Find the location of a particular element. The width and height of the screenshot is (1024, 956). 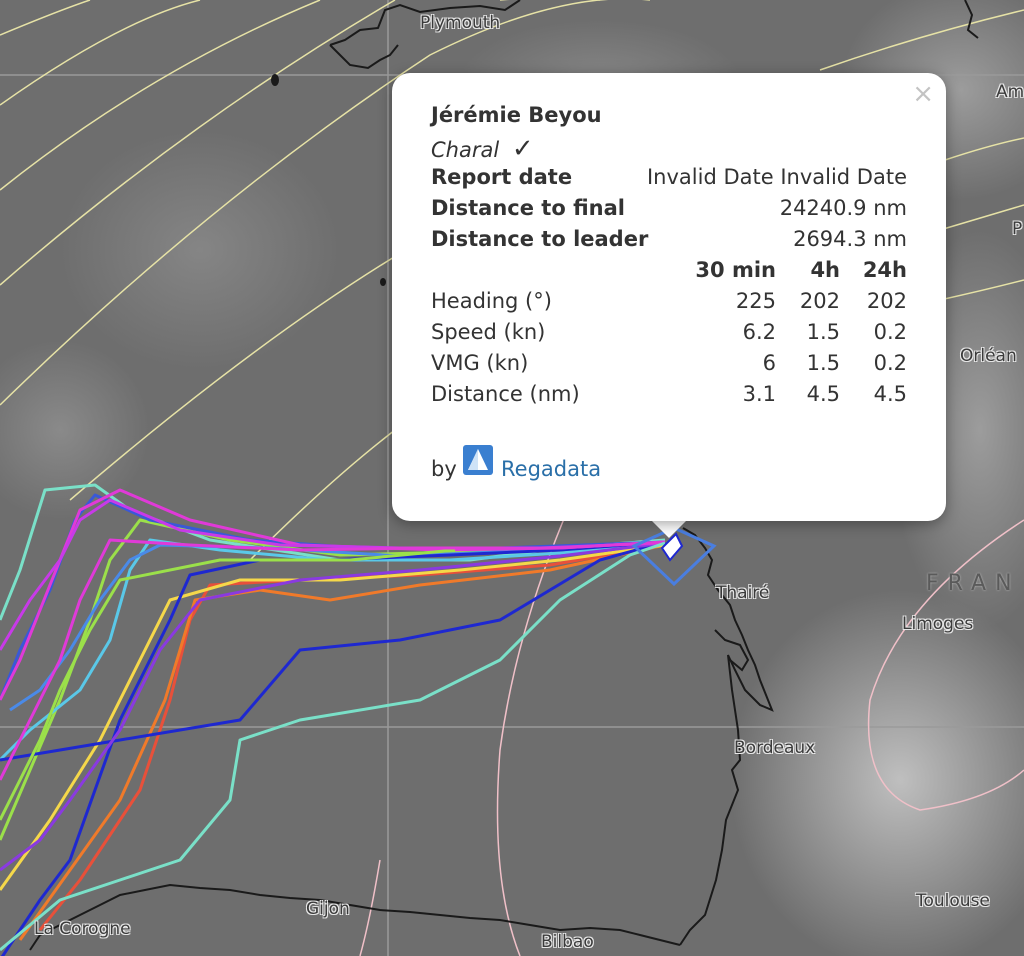

table-header-30min: 30 min is located at coordinates (735, 270).